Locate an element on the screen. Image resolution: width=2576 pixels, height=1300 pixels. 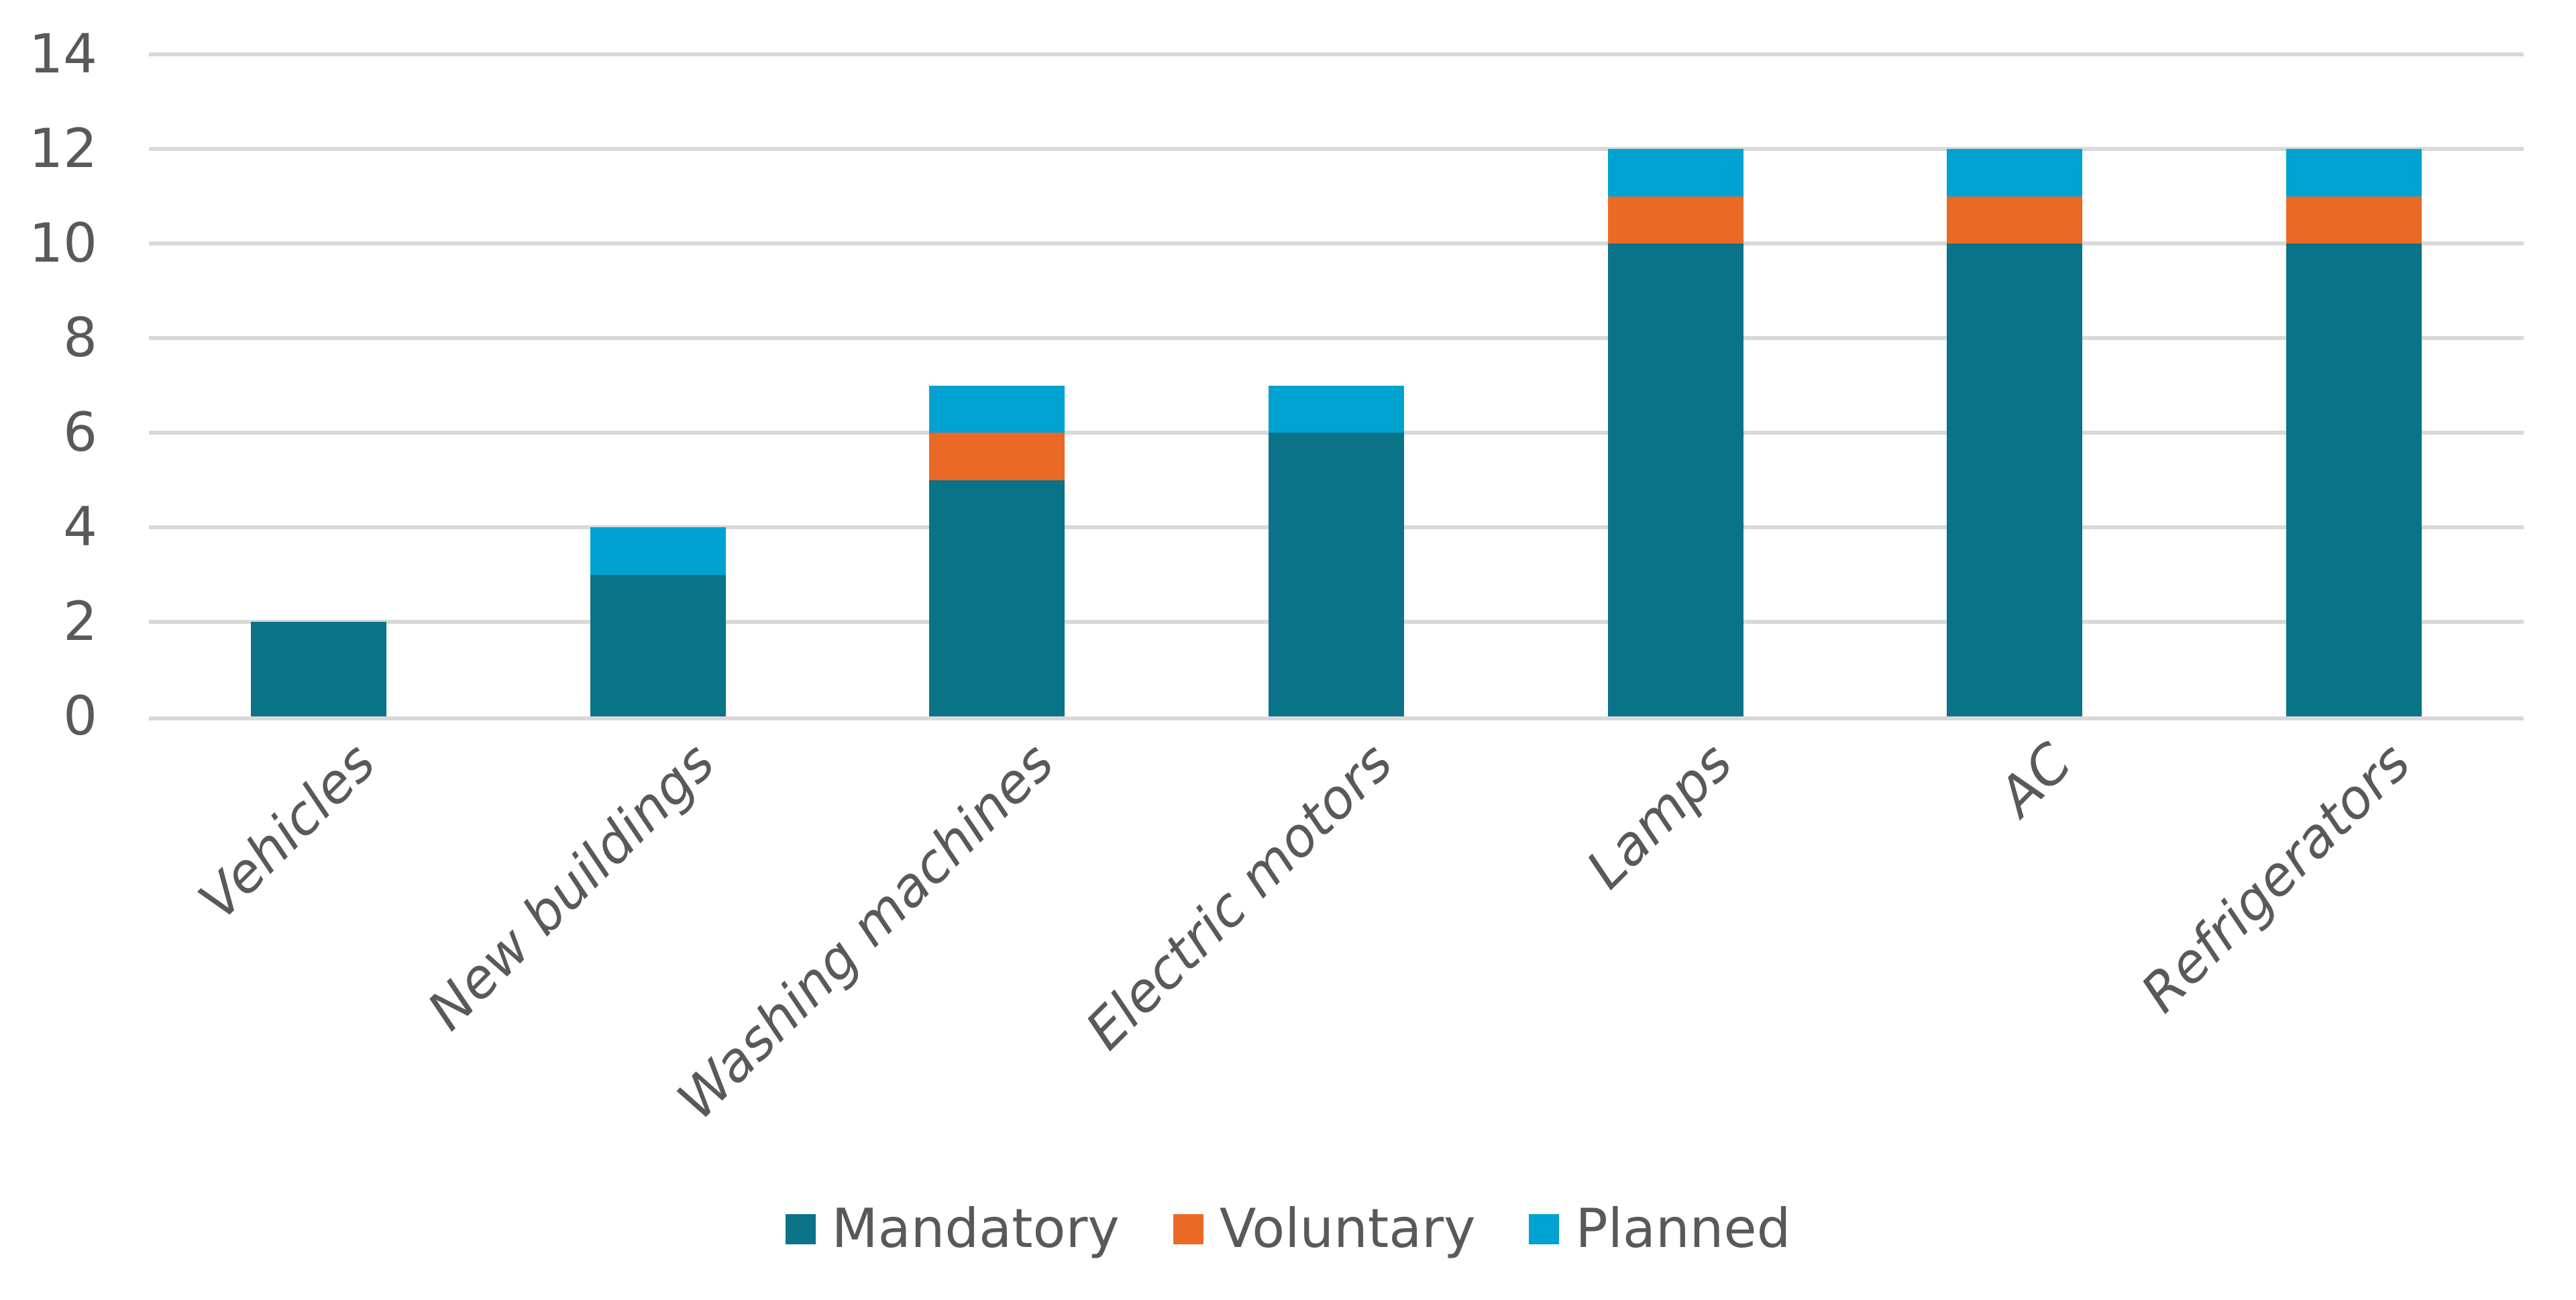
x-category-label: New buildings is located at coordinates (571, 887).